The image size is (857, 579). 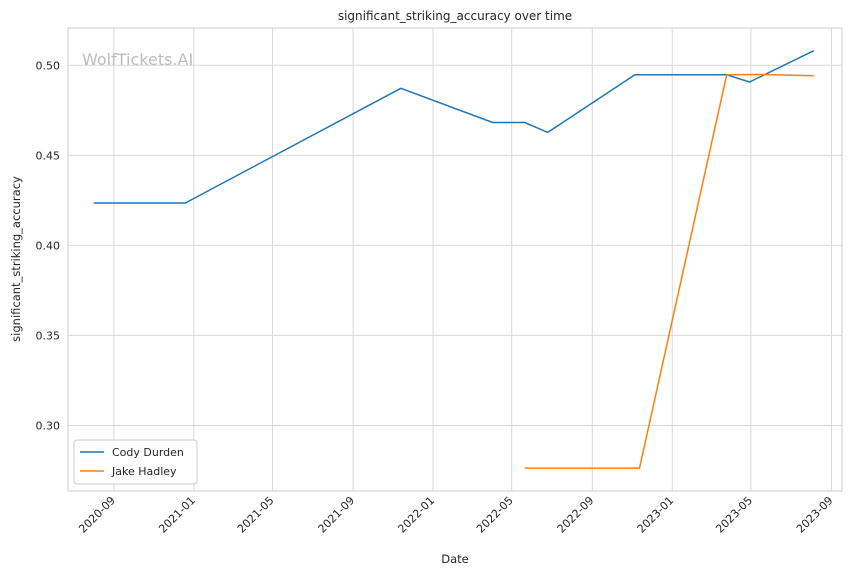 I want to click on y-tick-label: 0.30, so click(x=48, y=425).